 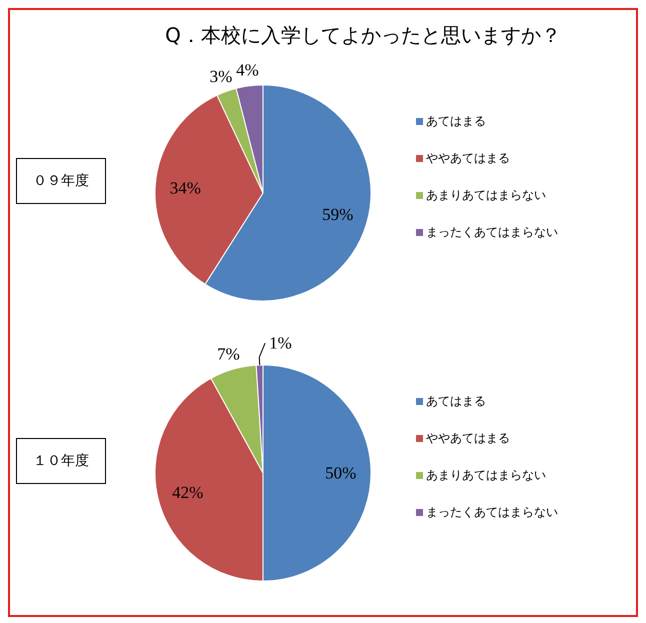 I want to click on chart-title: Q．本校に入学してよかったと思いますか？, so click(x=363, y=35).